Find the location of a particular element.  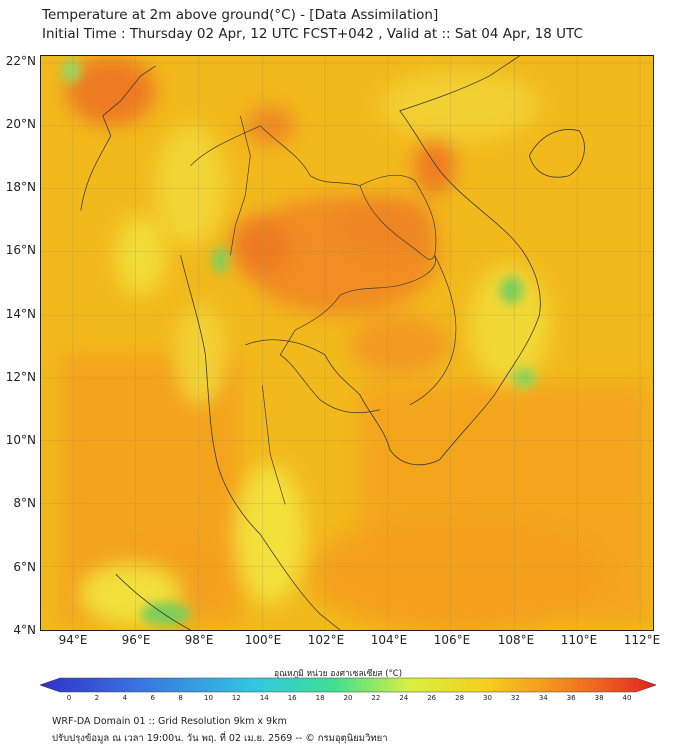

colorbar-tick-label: 16 is located at coordinates (292, 698).